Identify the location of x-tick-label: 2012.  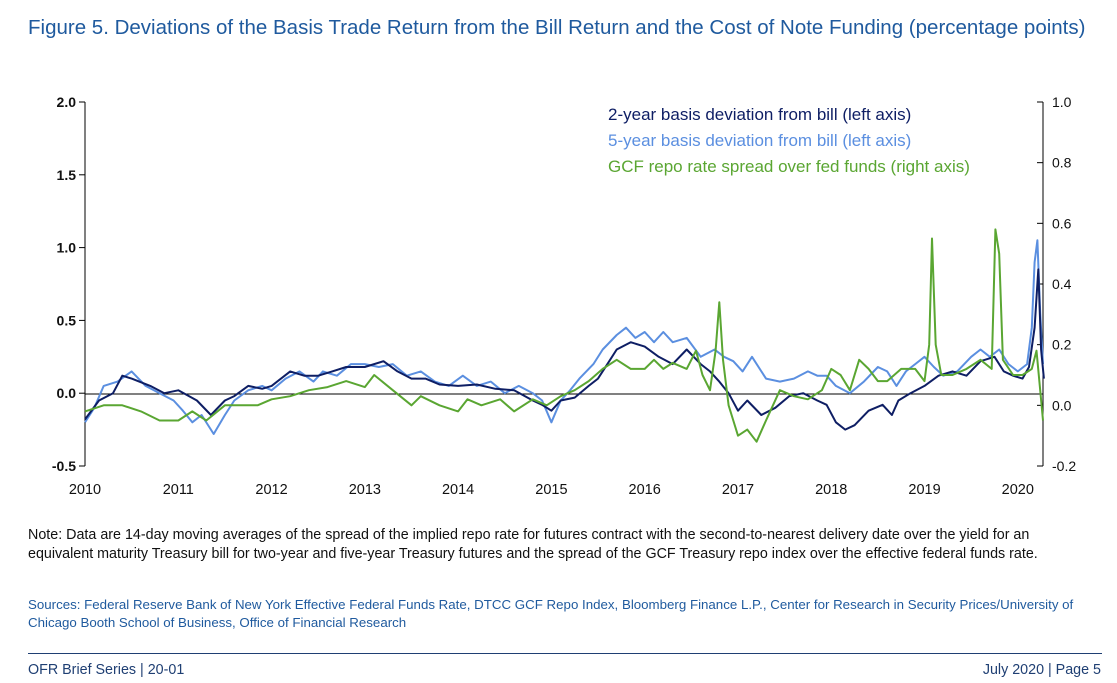
(271, 490).